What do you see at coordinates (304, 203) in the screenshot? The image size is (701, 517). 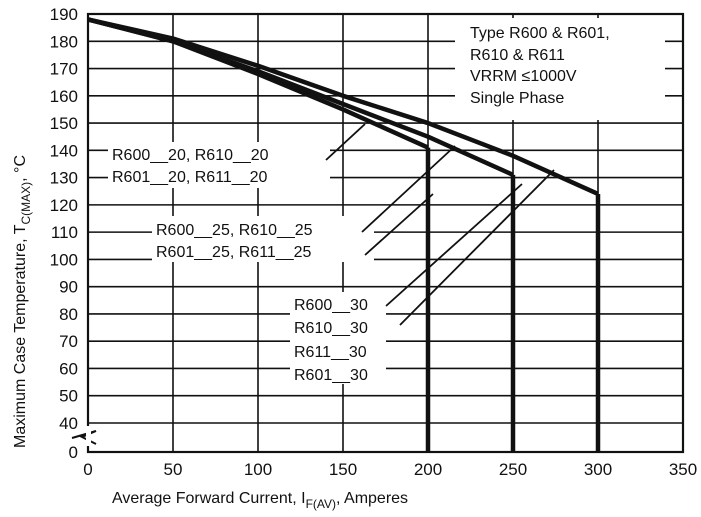 I see `label-group-25: R600__25, R610__25 R601__25, R611__25` at bounding box center [304, 203].